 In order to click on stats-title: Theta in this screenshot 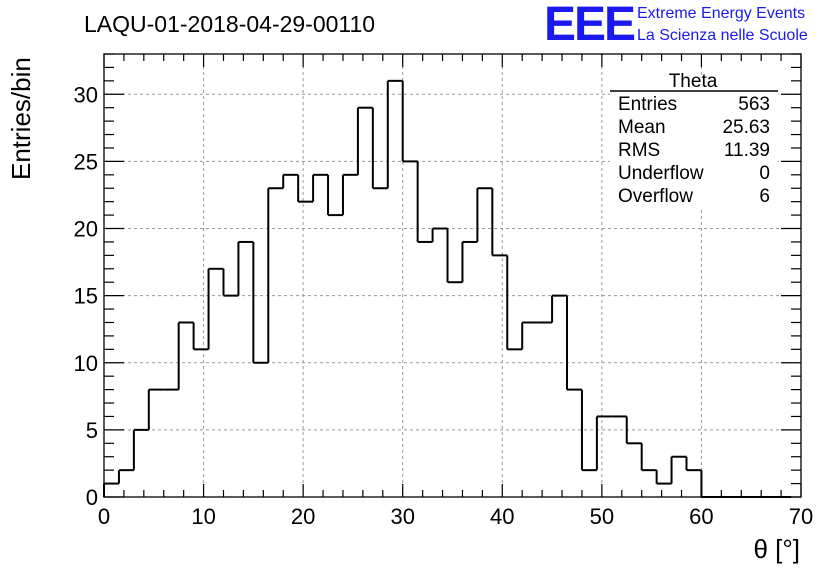, I will do `click(693, 81)`.